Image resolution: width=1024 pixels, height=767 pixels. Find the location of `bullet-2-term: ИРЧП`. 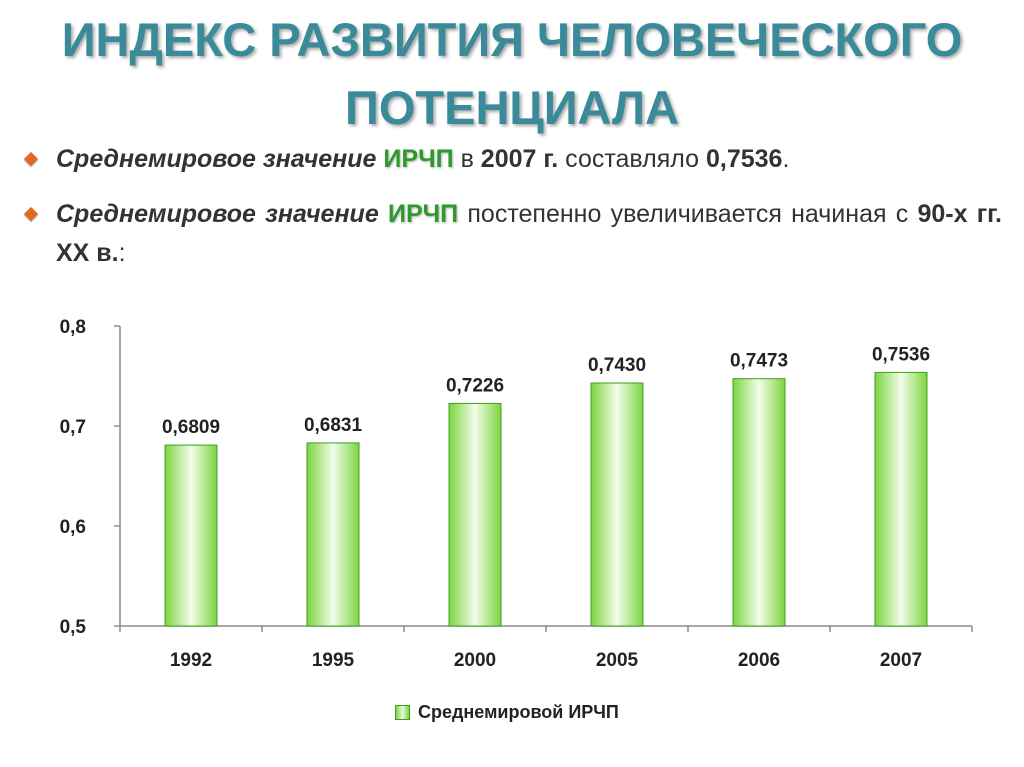

bullet-2-term: ИРЧП is located at coordinates (423, 214).